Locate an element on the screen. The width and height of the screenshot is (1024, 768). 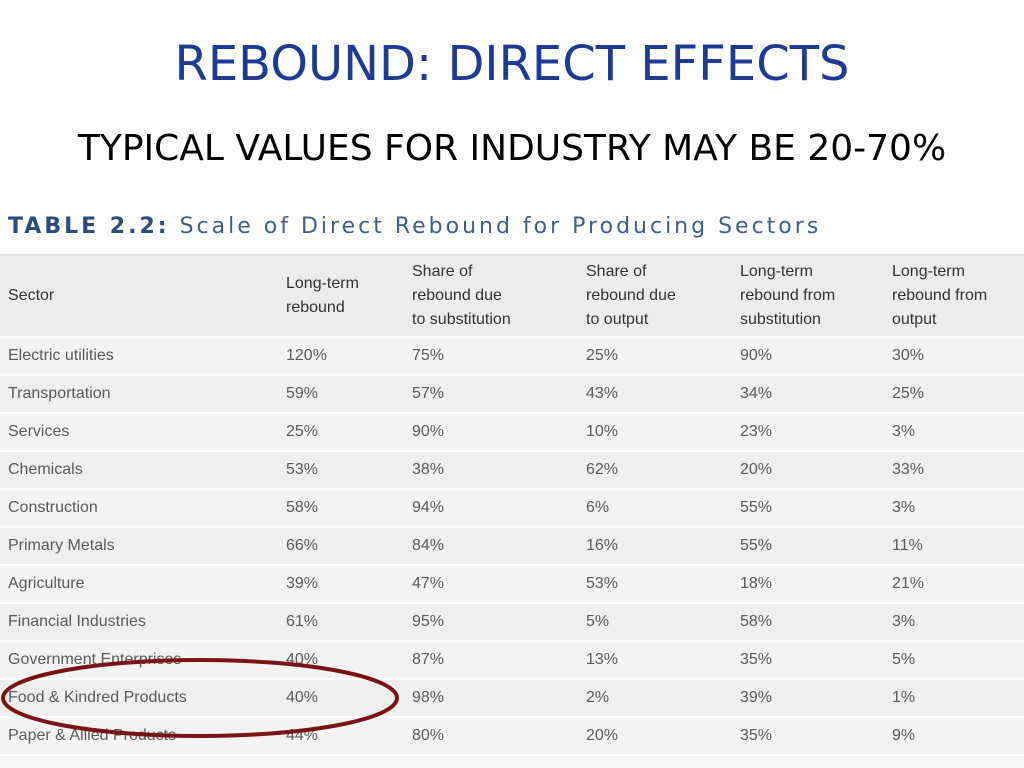
cell-sector: Primary Metals is located at coordinates (61, 545).